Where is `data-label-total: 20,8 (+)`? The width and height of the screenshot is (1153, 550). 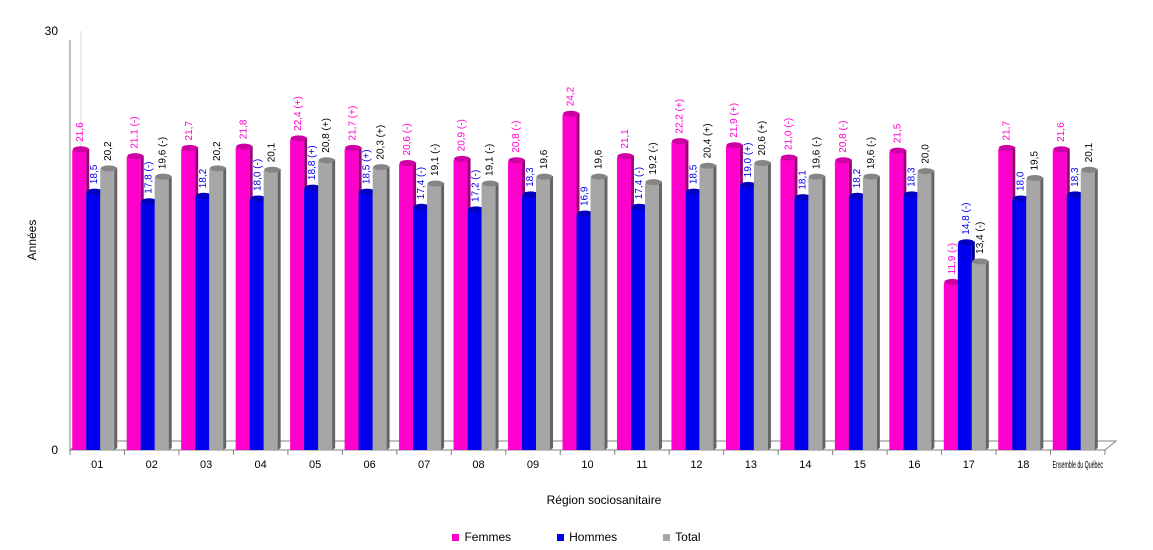
data-label-total: 20,8 (+) is located at coordinates (326, 135).